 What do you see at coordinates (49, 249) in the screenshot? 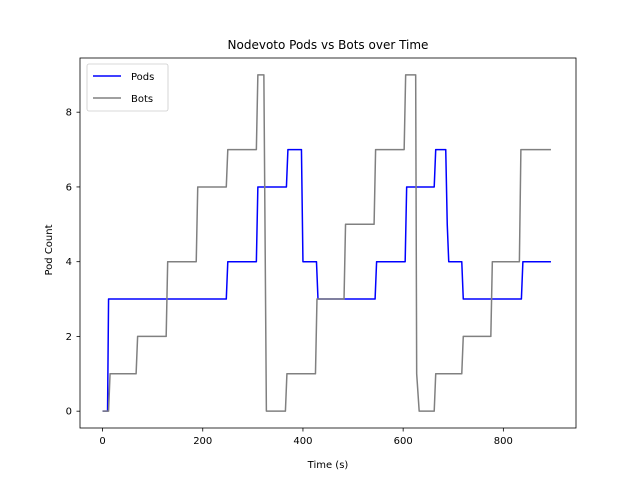
I see `y-axis-label: Pod Count` at bounding box center [49, 249].